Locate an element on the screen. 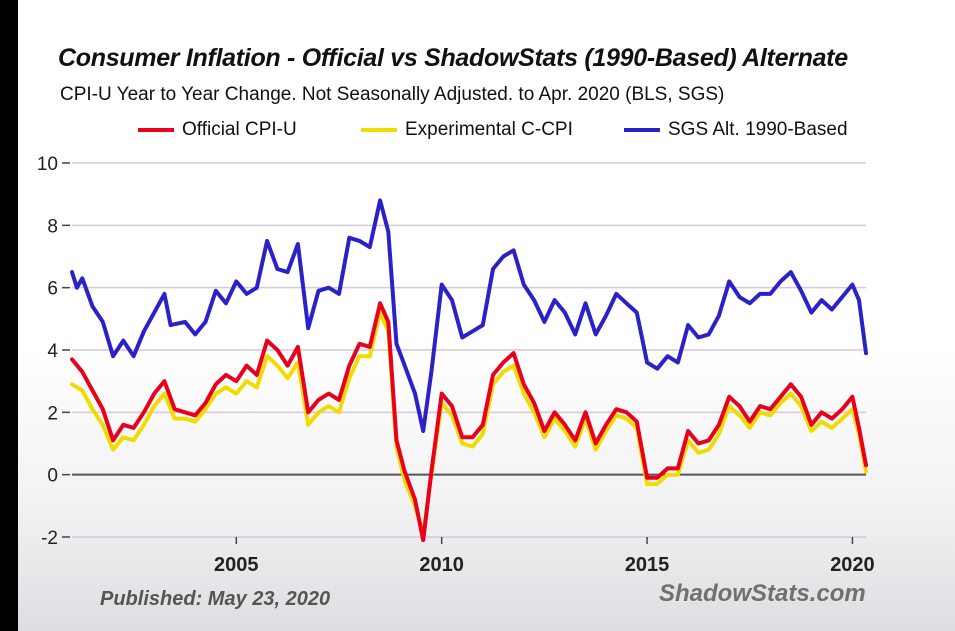 The width and height of the screenshot is (955, 631). y-tick-label: 8 is located at coordinates (52, 226).